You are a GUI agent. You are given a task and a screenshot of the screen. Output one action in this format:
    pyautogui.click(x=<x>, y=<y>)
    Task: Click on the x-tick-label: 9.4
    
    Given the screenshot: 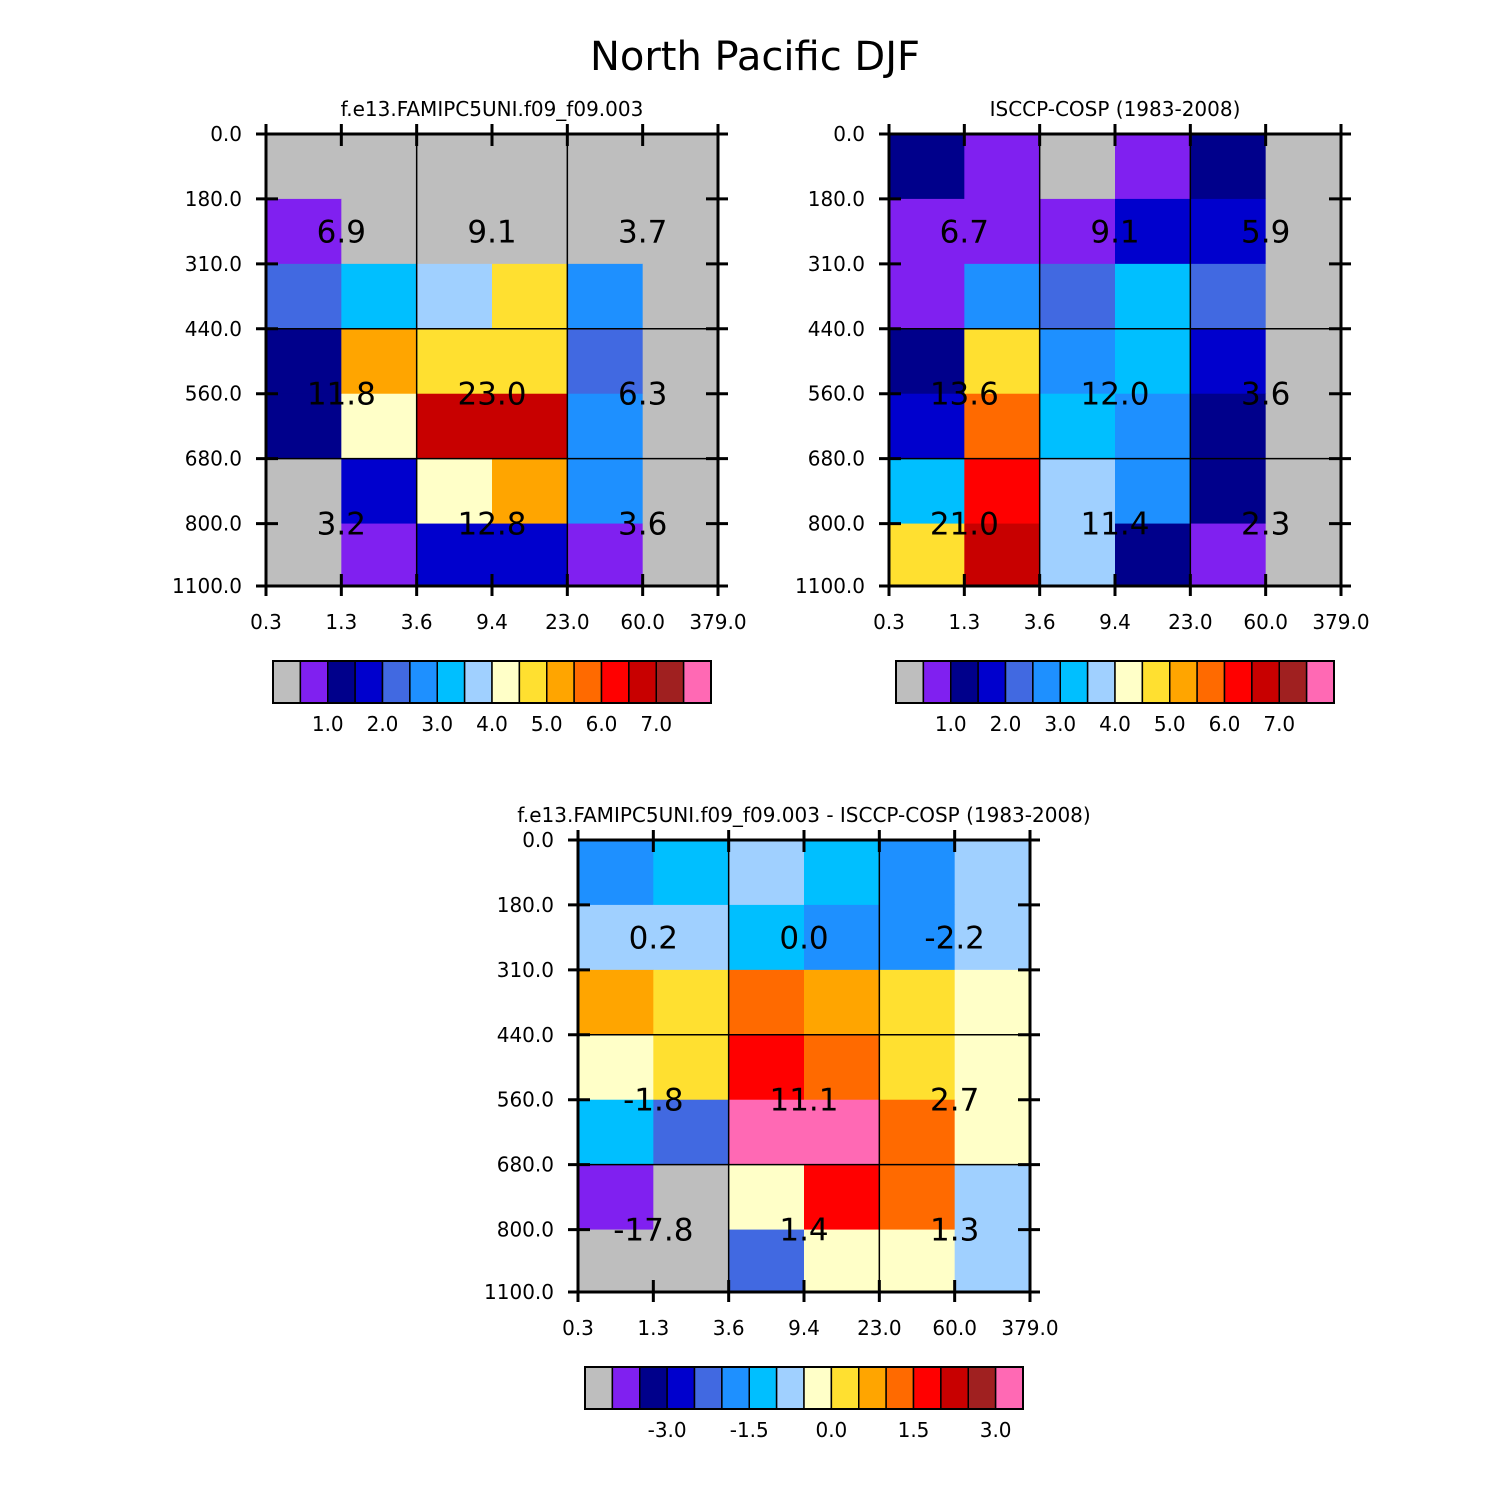 What is the action you would take?
    pyautogui.click(x=1115, y=622)
    